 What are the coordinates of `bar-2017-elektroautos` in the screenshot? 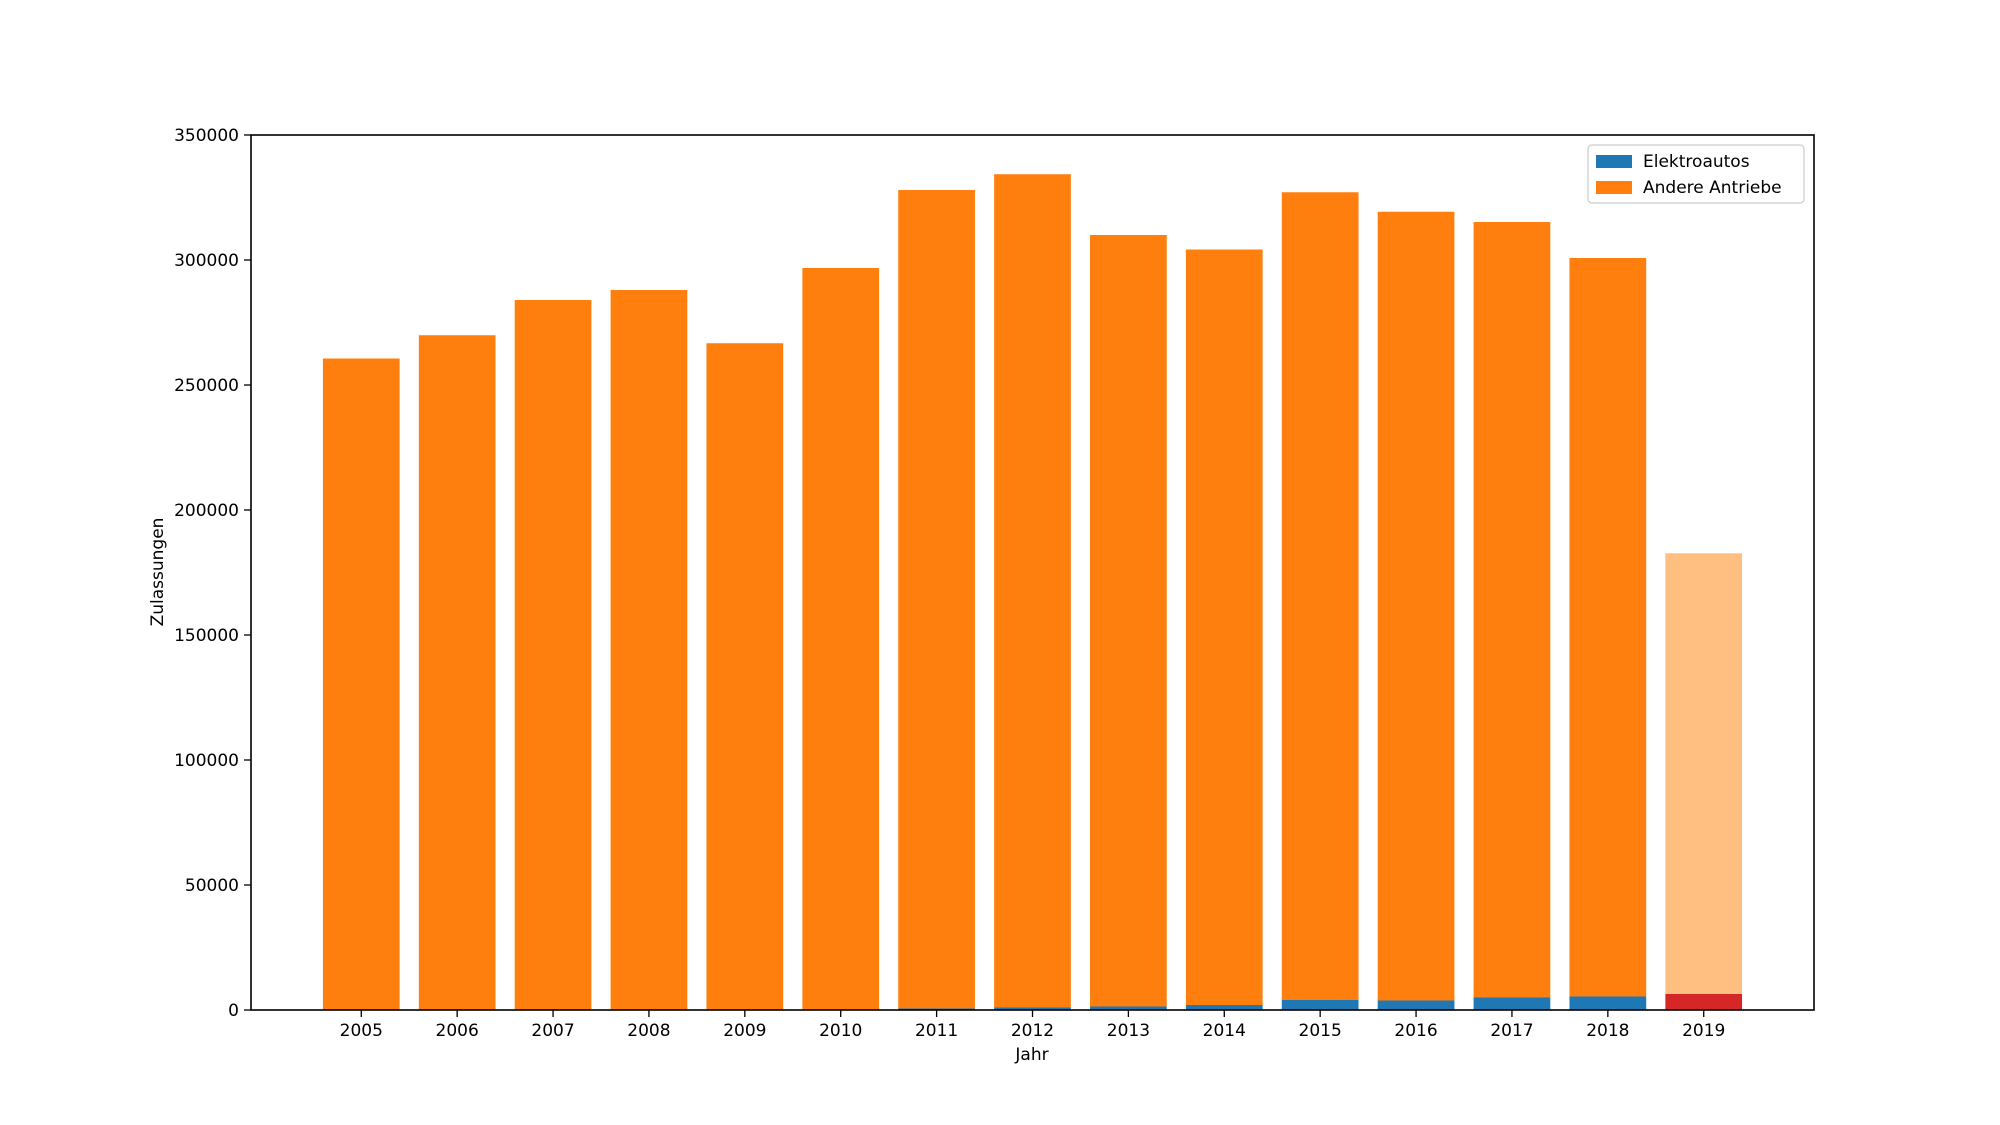 It's located at (1512, 1003).